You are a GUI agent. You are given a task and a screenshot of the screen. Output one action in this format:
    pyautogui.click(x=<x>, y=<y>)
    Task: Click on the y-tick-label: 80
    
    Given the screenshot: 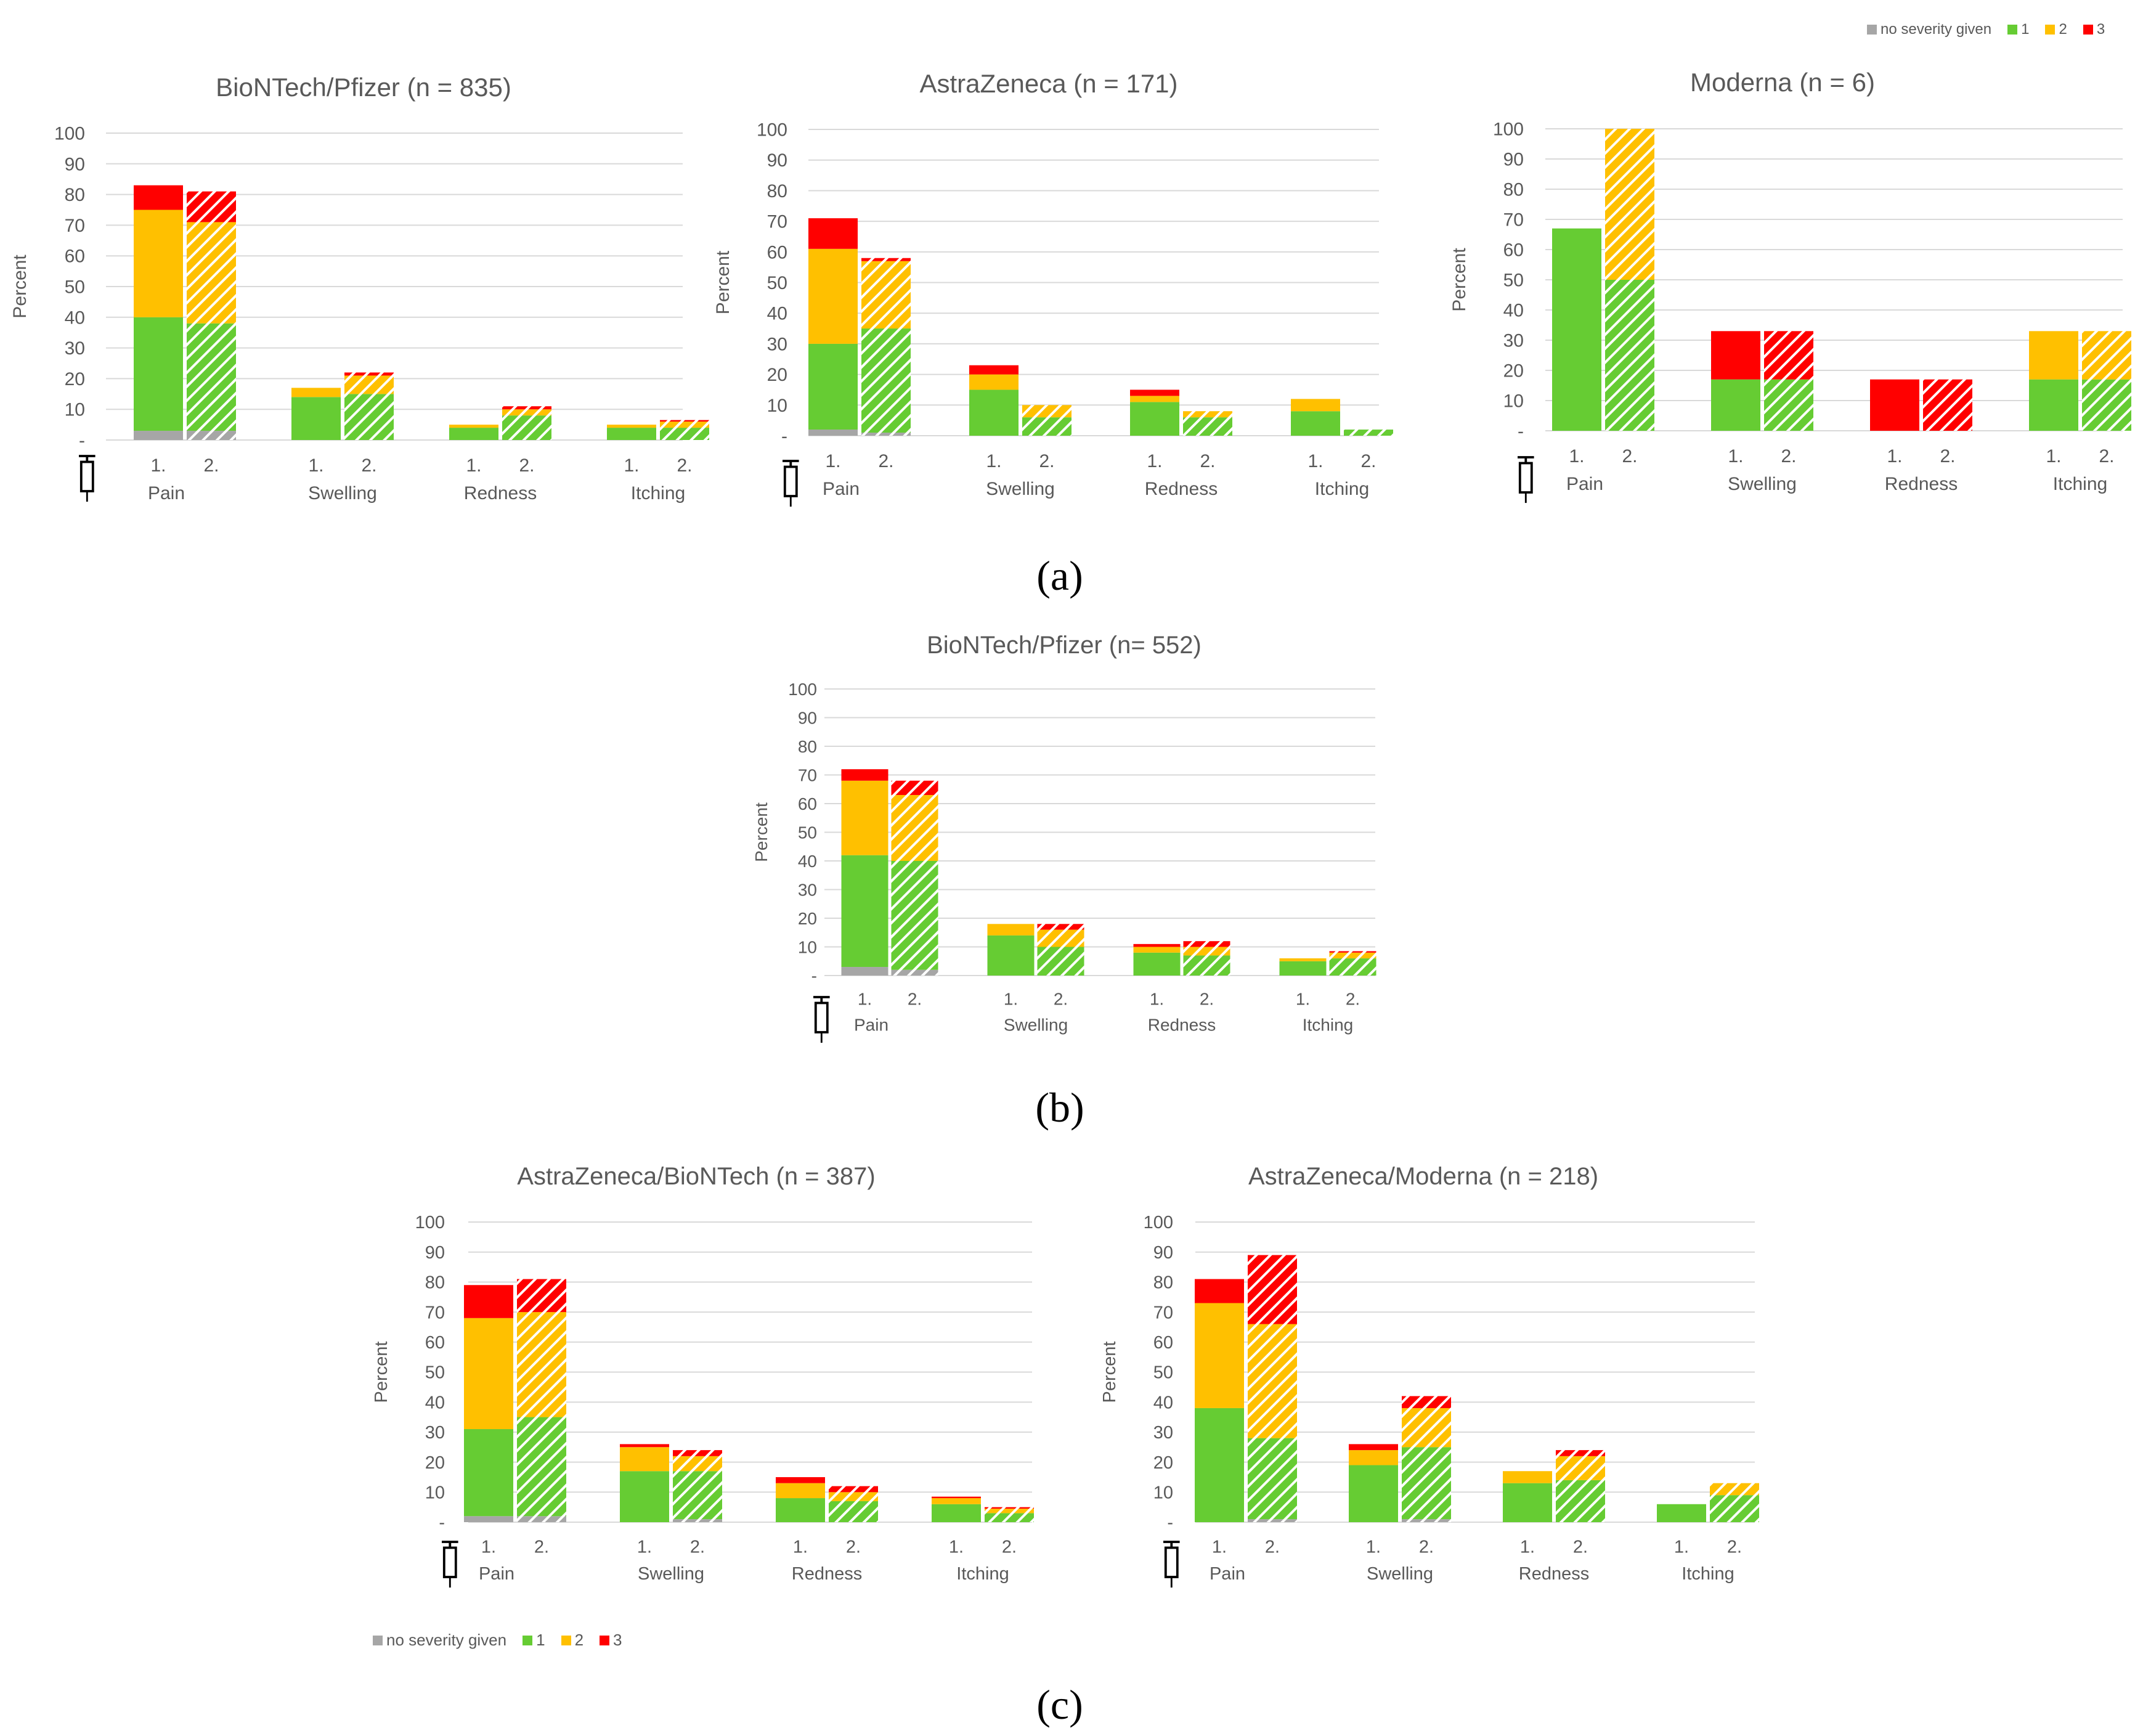 What is the action you would take?
    pyautogui.click(x=1513, y=190)
    